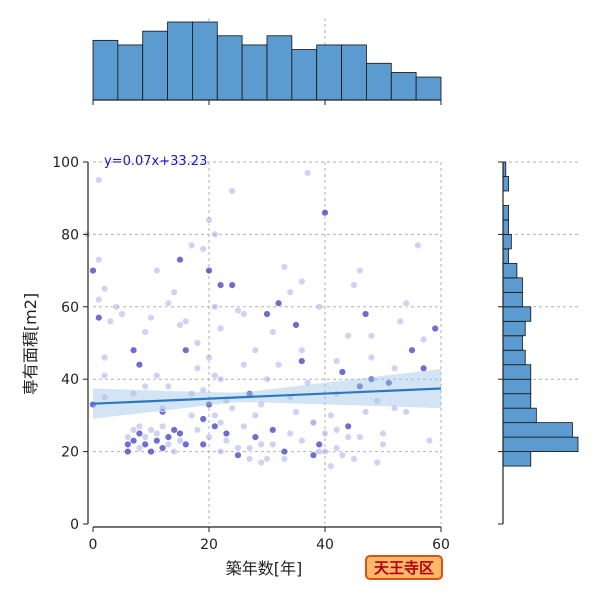 This screenshot has width=600, height=600. I want to click on y-tick-label: 80, so click(70, 235).